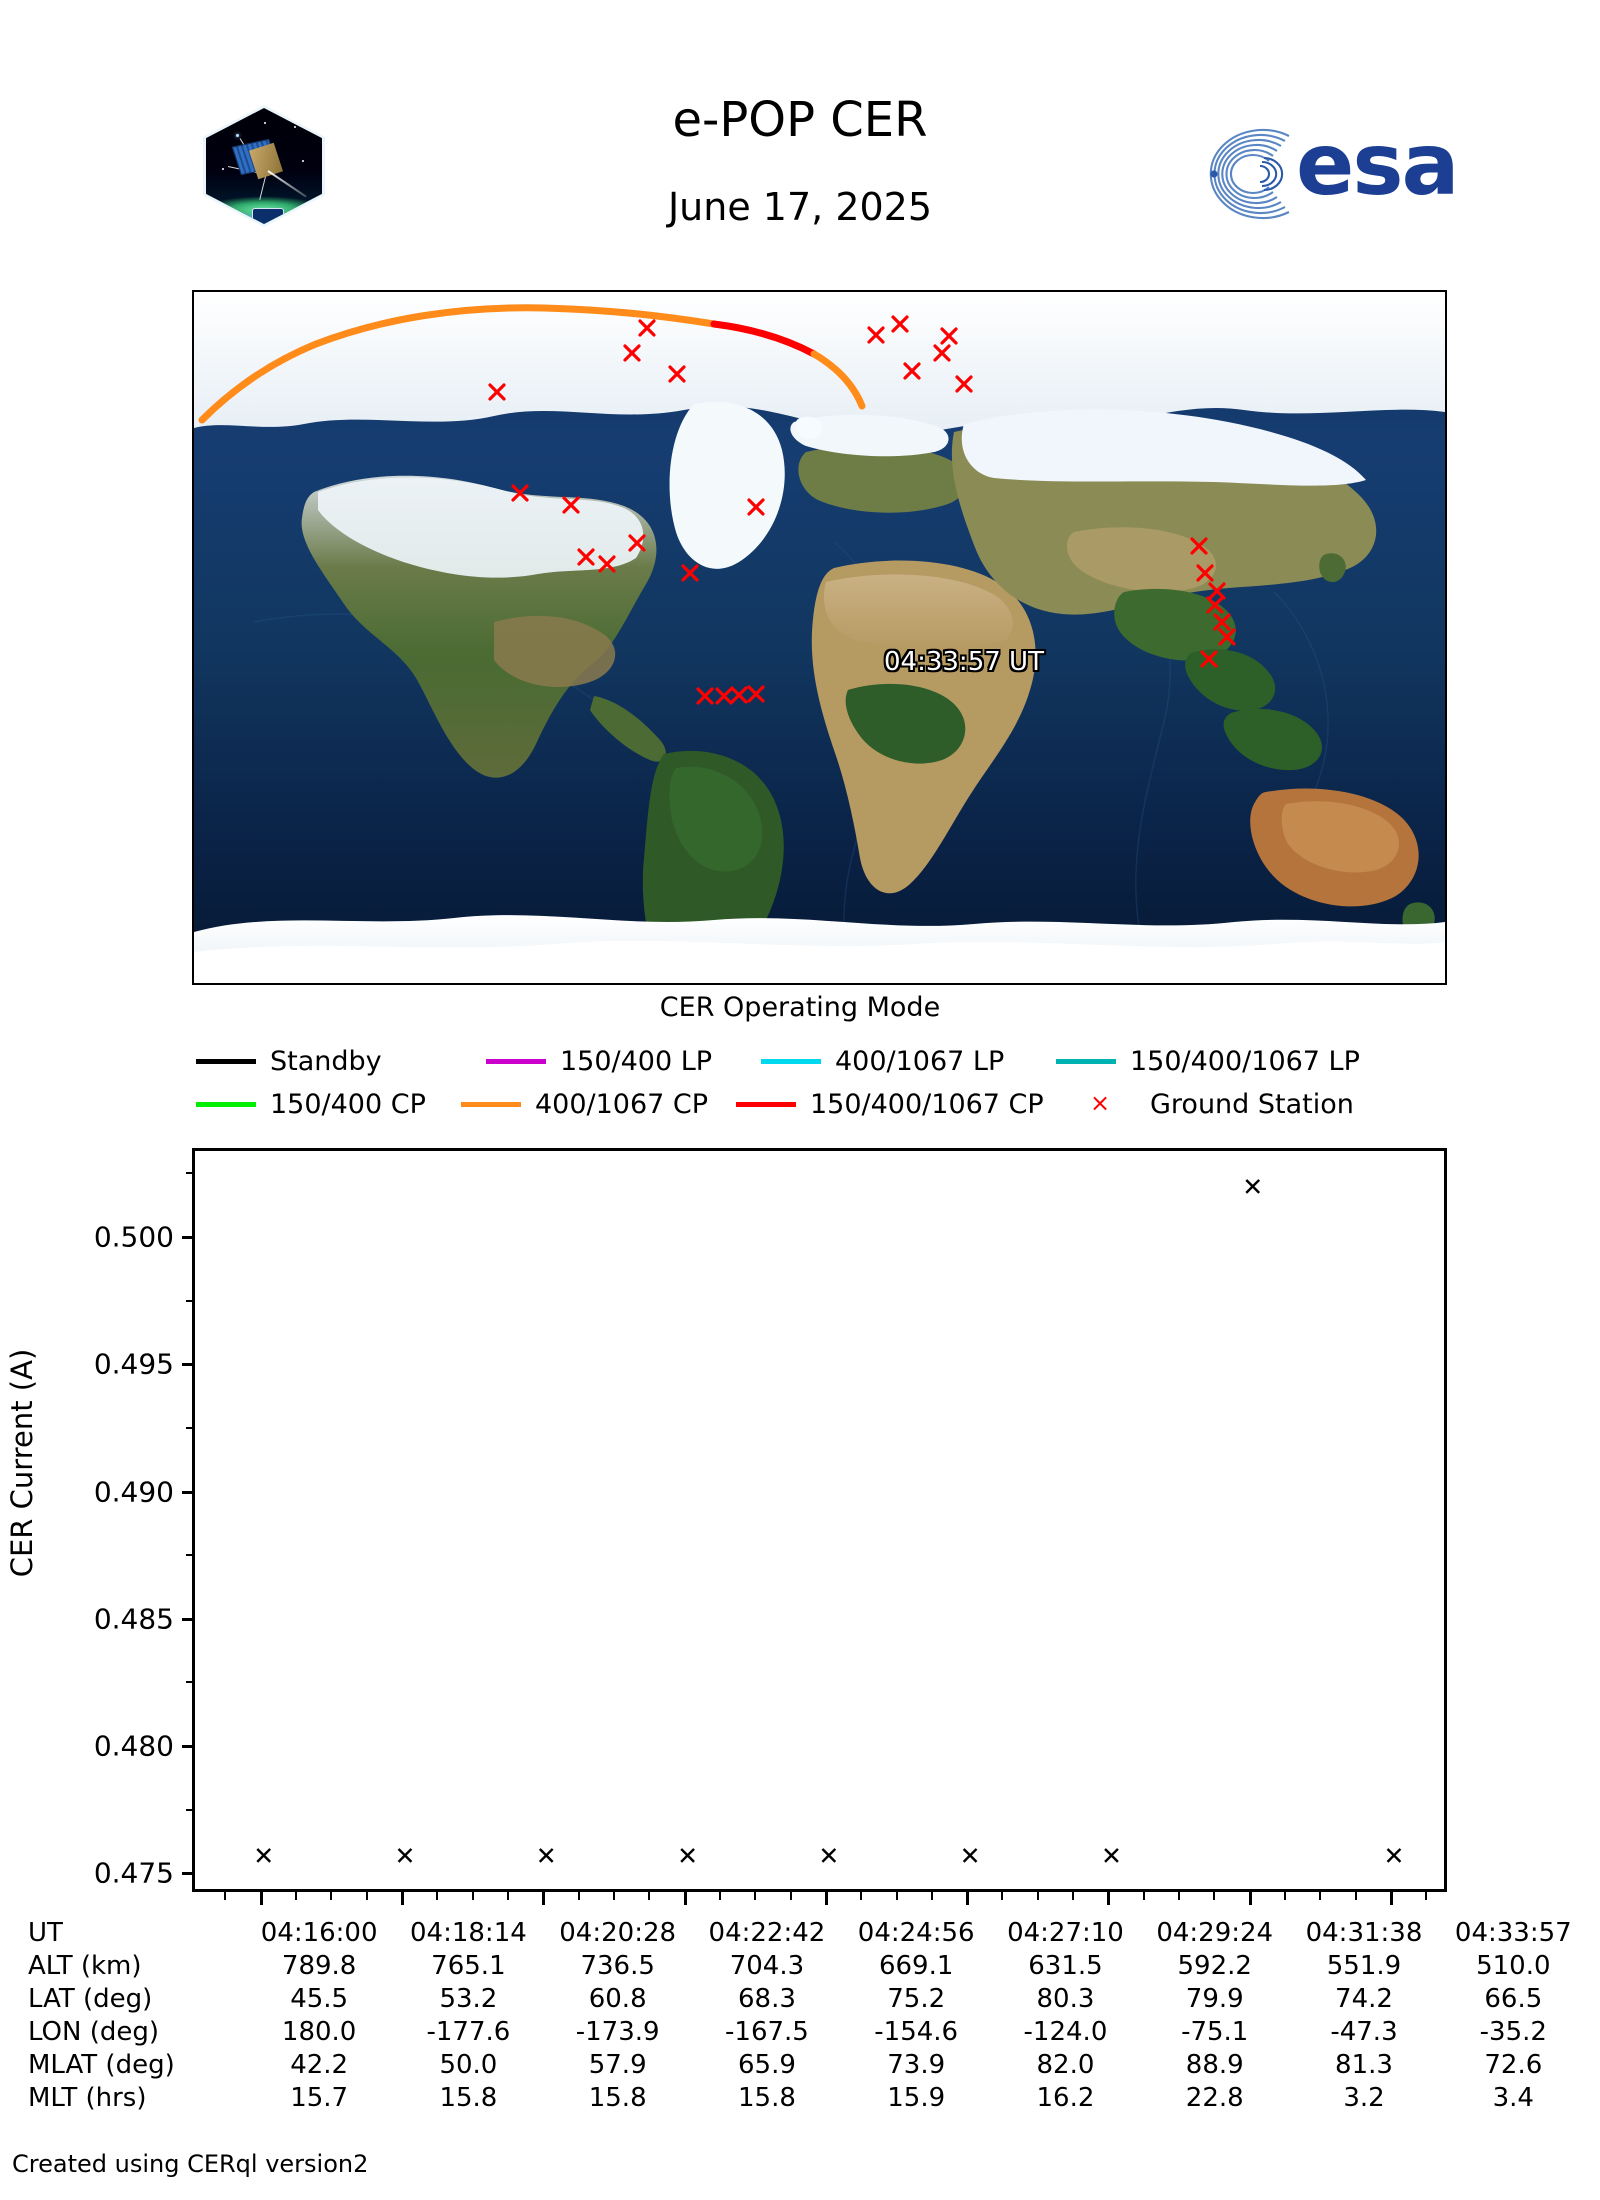  I want to click on legend-swatch-150-400-cp, so click(226, 1104).